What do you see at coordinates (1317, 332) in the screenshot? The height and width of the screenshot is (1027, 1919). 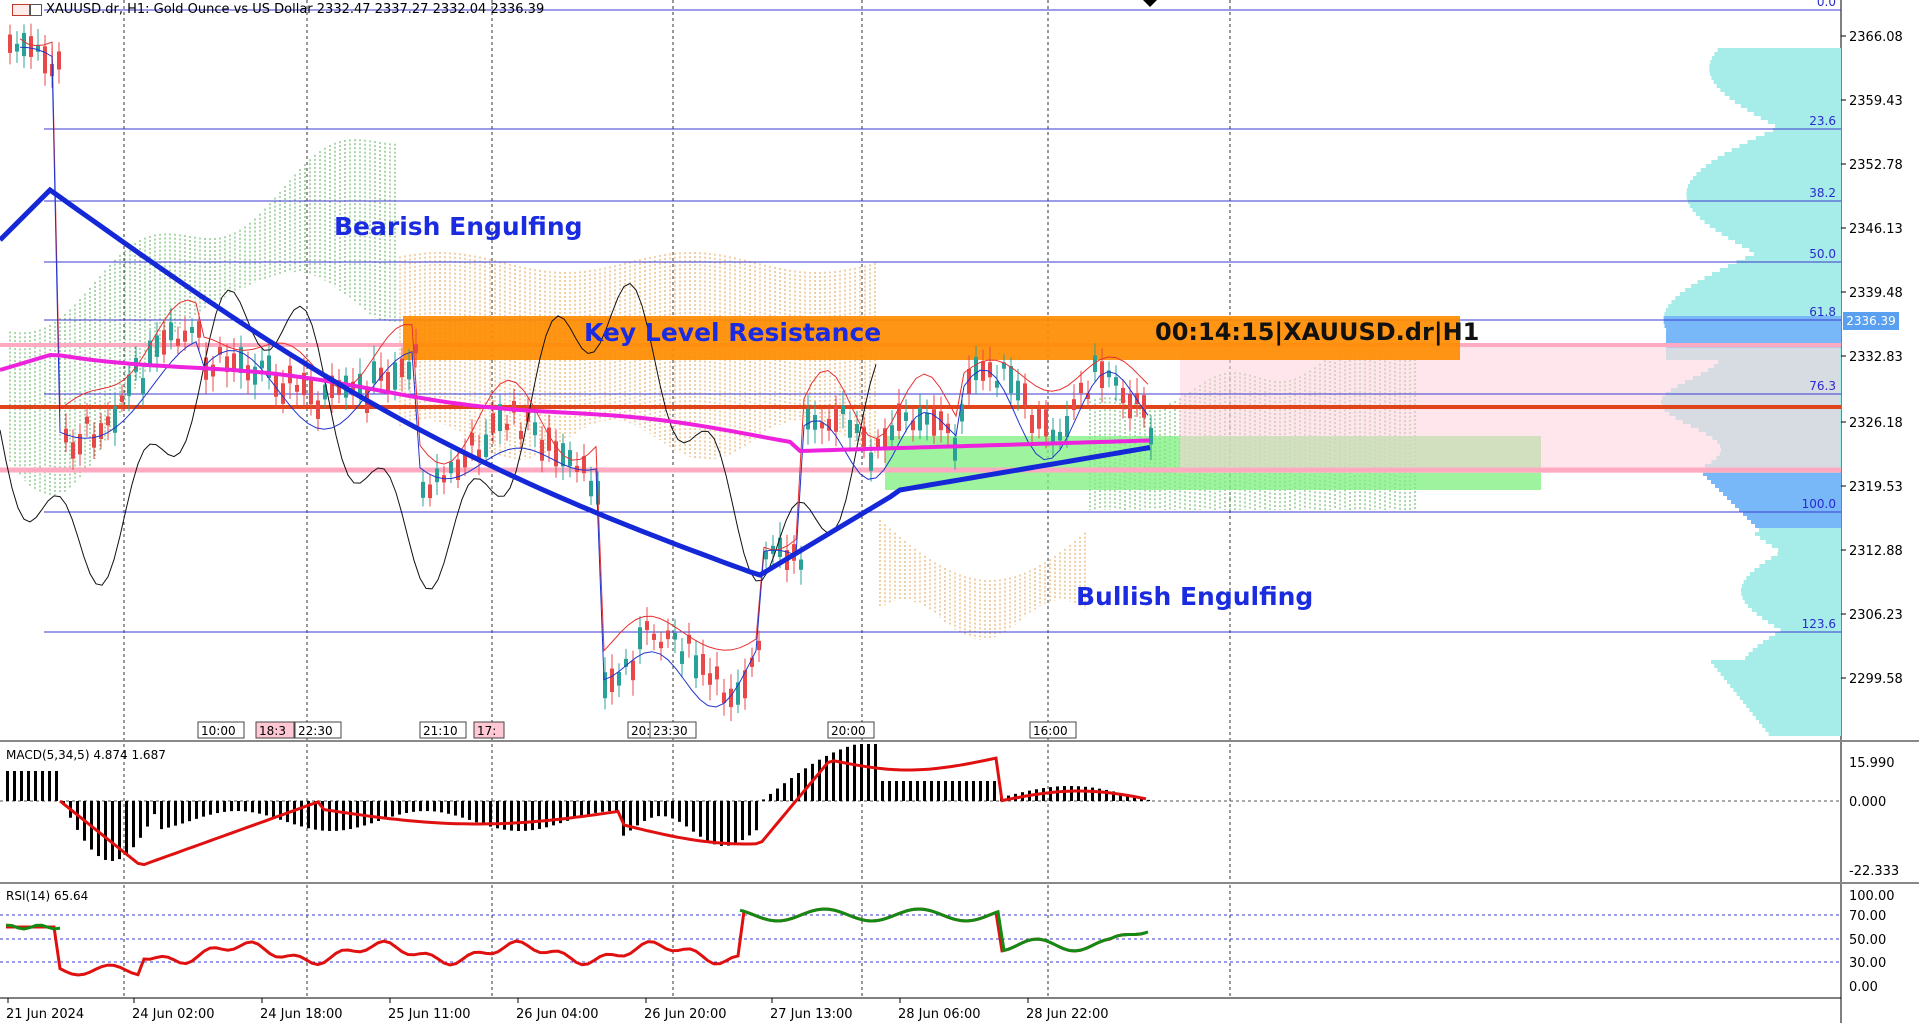 I see `bar-timer-label: 00:14:15|XAUUSD.dr|H1` at bounding box center [1317, 332].